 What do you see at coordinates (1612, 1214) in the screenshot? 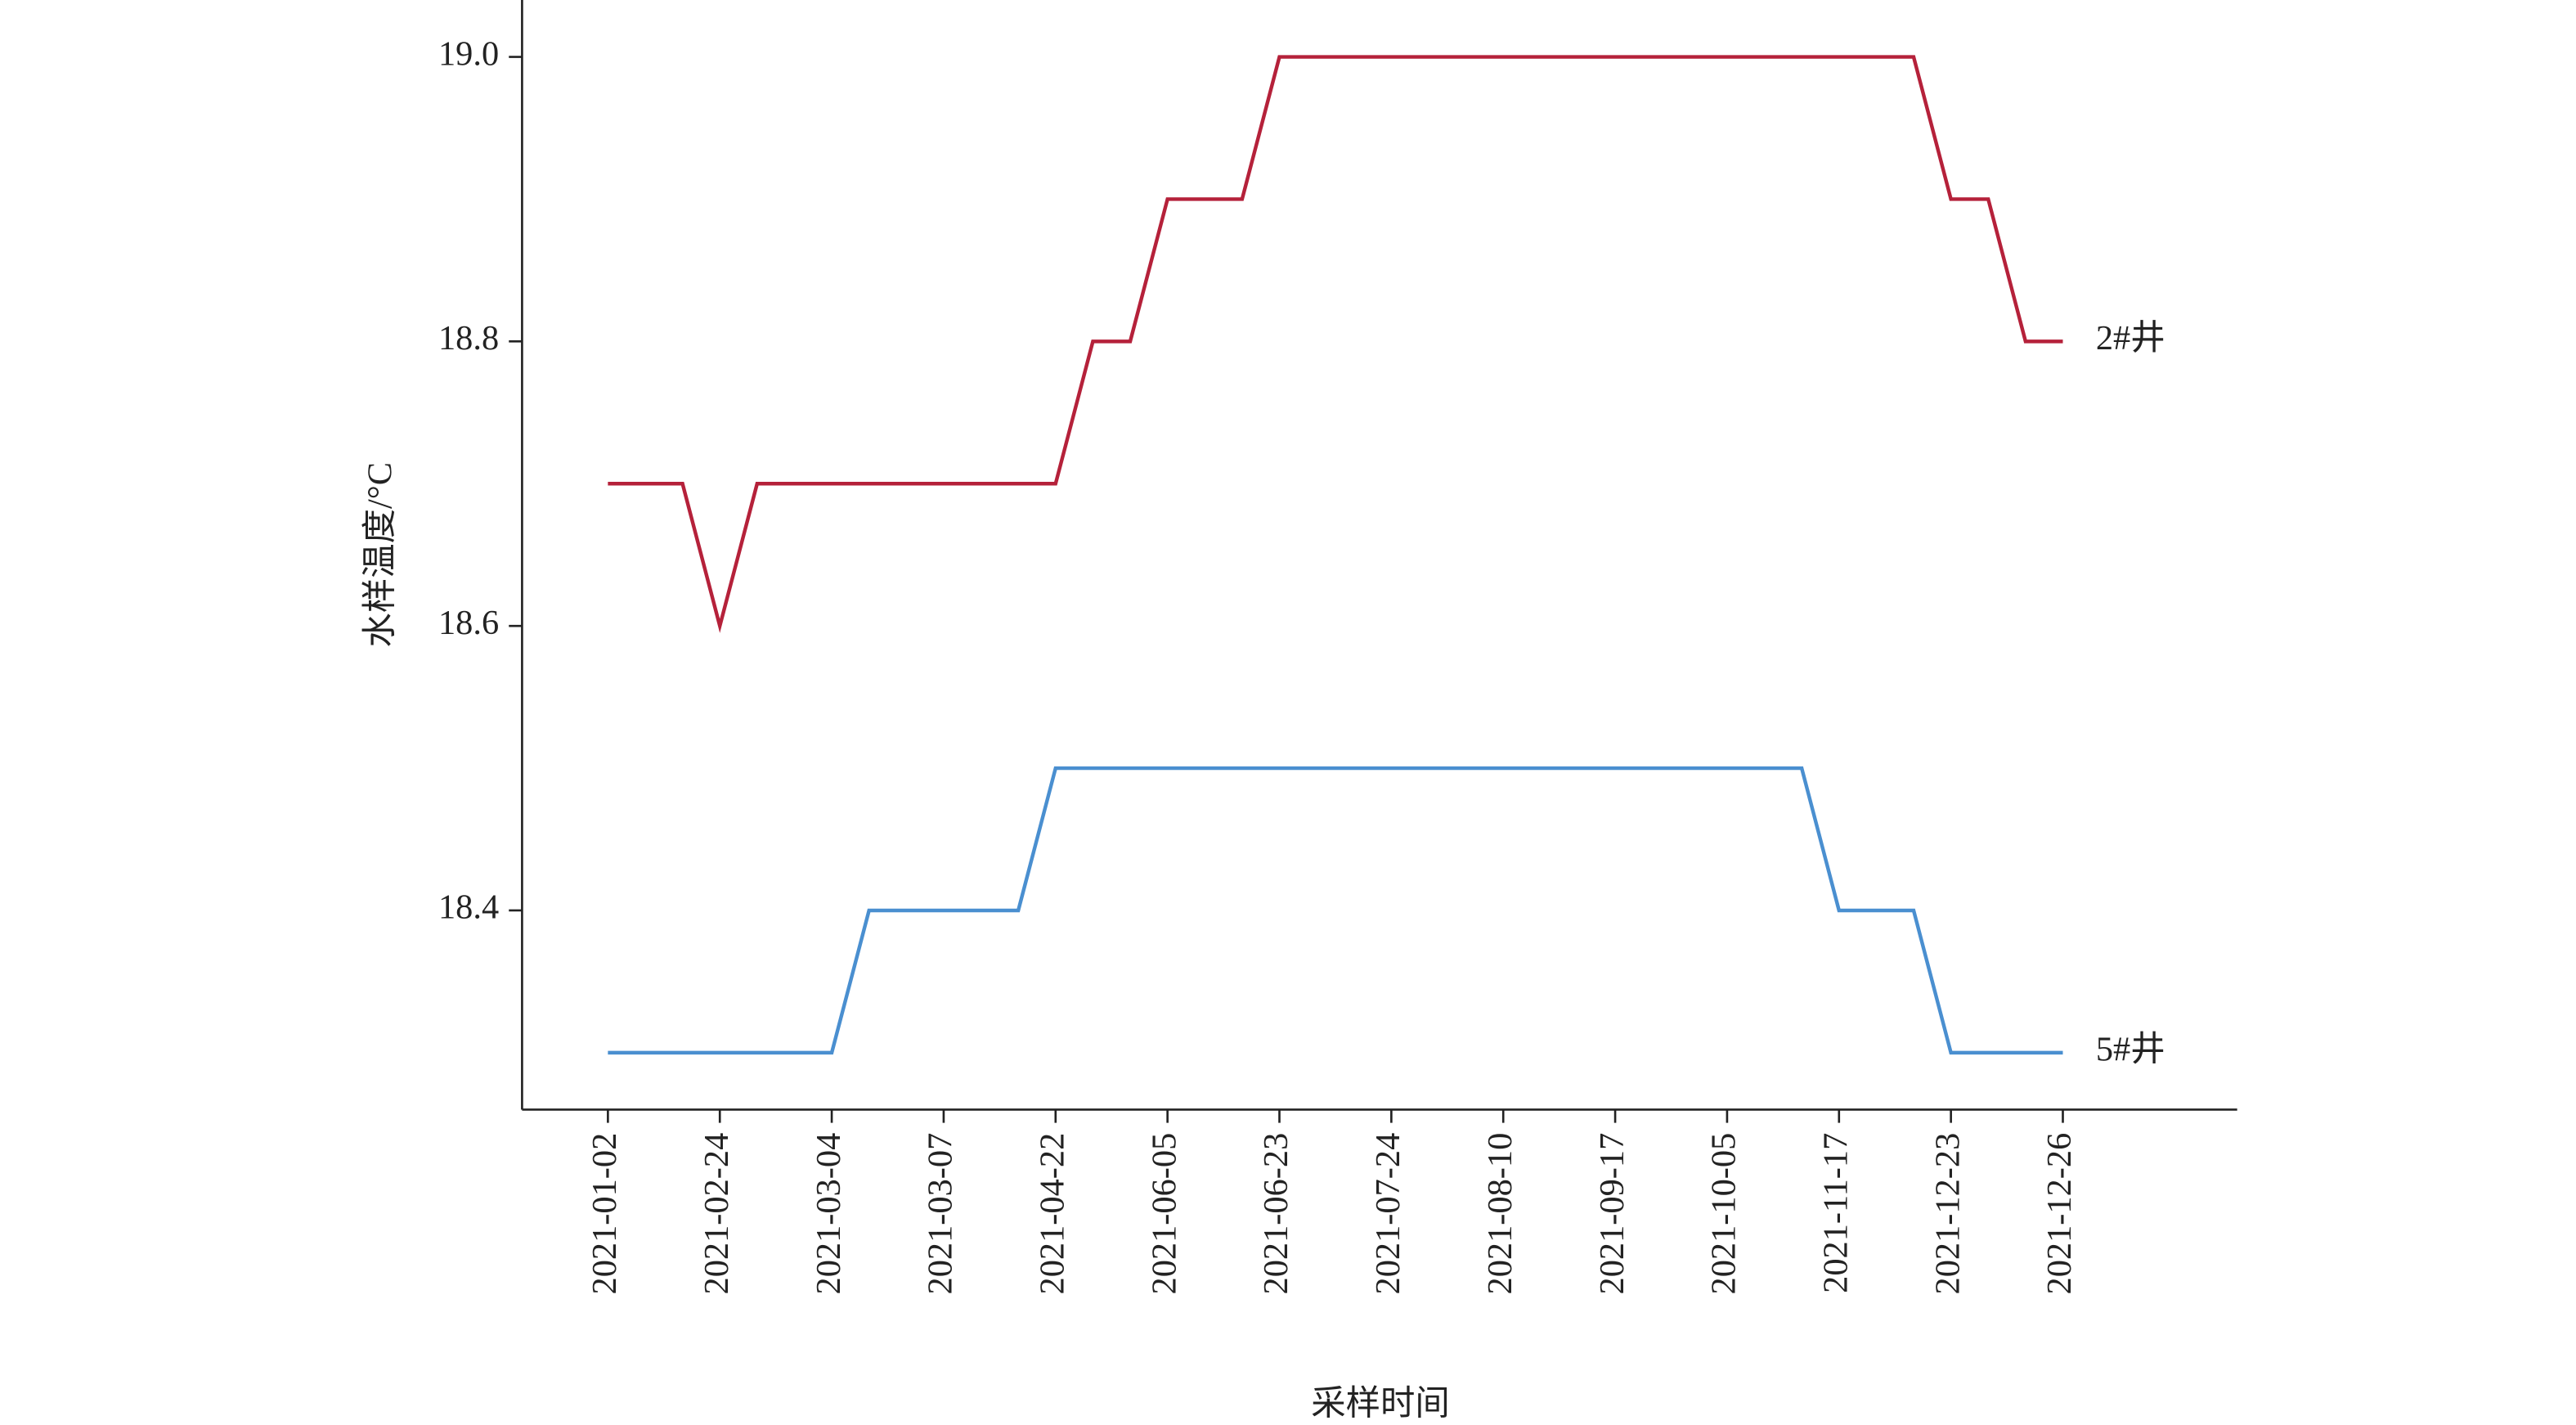
I see `x-tick-label: 2021-09-17` at bounding box center [1612, 1214].